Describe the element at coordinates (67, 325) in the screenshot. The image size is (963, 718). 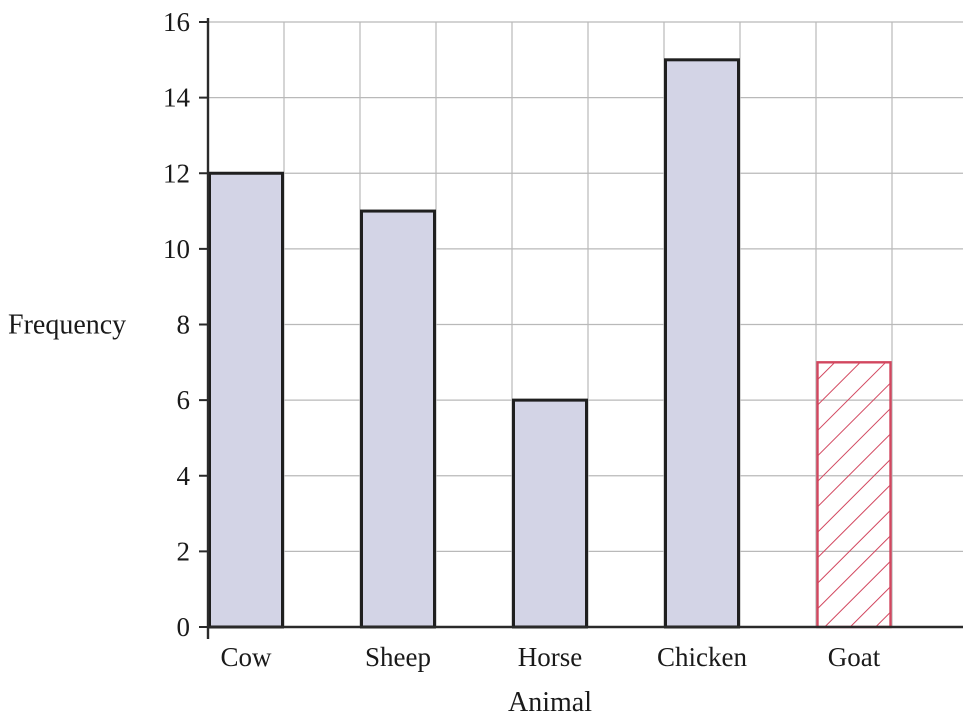
I see `y-axis-title: Frequency` at that location.